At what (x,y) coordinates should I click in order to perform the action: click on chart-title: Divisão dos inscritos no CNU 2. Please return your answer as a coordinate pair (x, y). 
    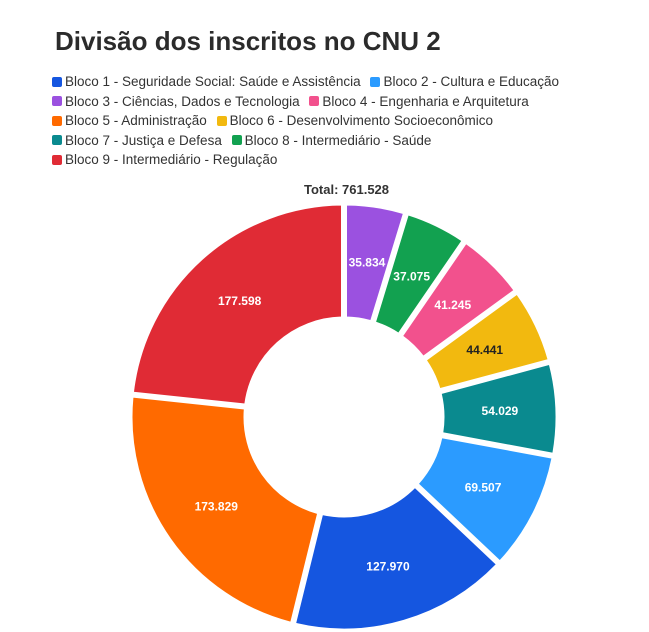
    Looking at the image, I should click on (248, 41).